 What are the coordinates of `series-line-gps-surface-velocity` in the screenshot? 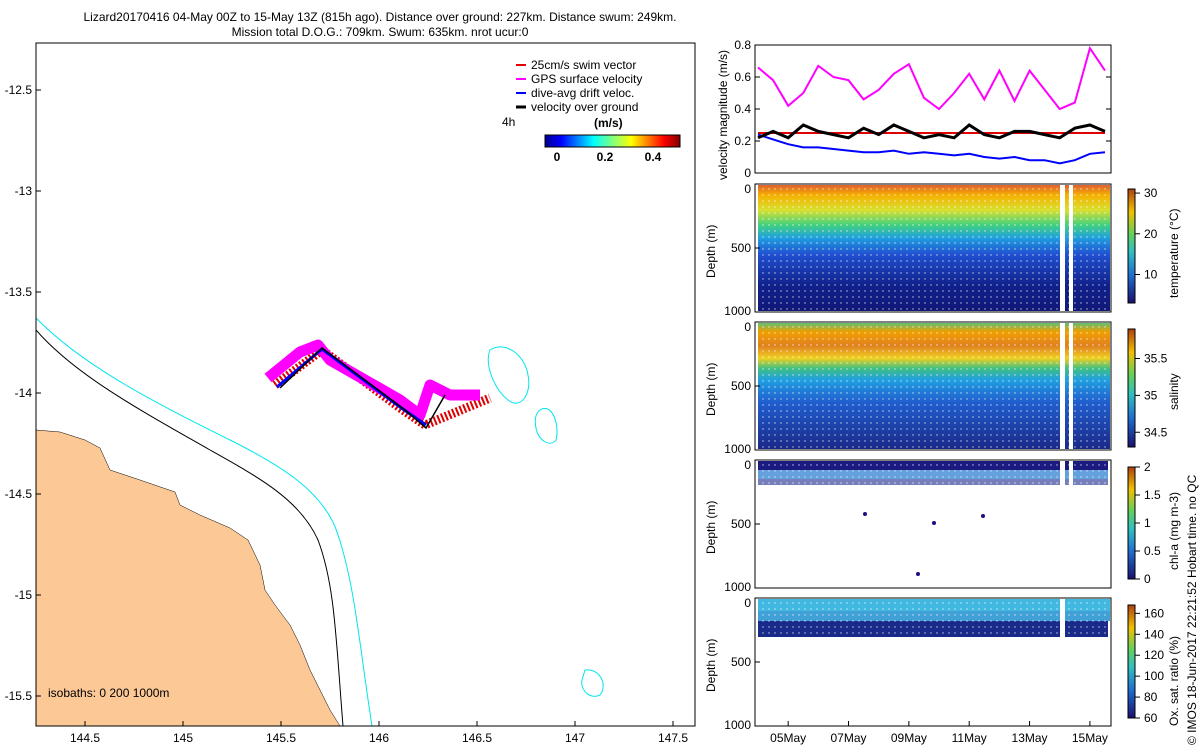 It's located at (931, 78).